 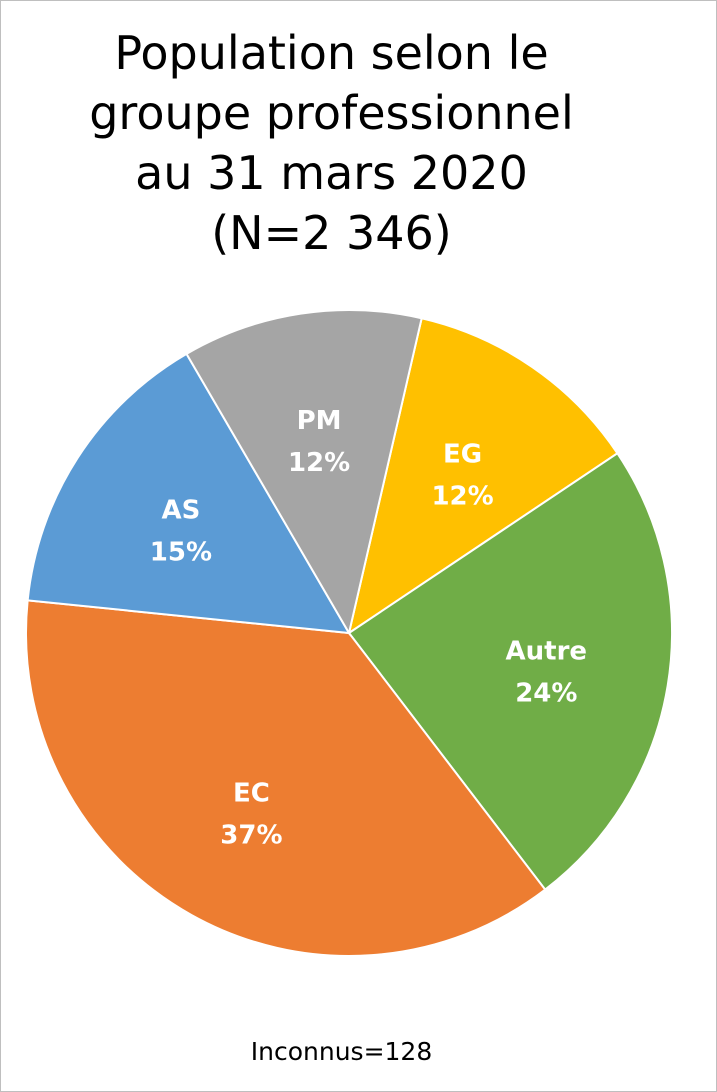 What do you see at coordinates (251, 836) in the screenshot?
I see `slice-percent-ec: 37%` at bounding box center [251, 836].